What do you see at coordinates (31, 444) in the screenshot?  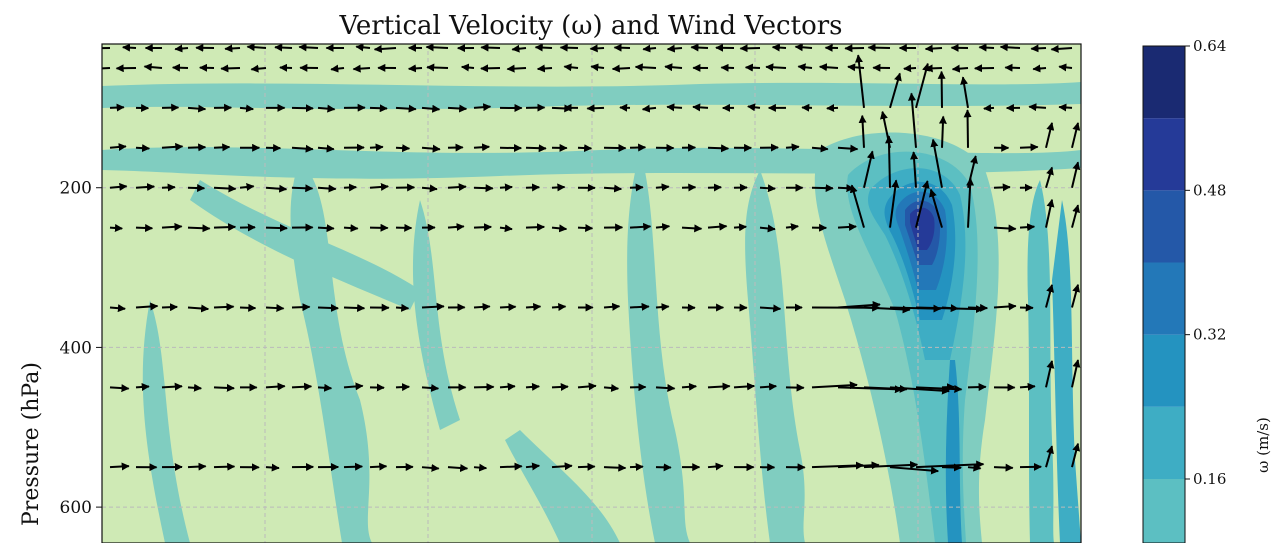 I see `y-axis-label: Pressure (hPa)` at bounding box center [31, 444].